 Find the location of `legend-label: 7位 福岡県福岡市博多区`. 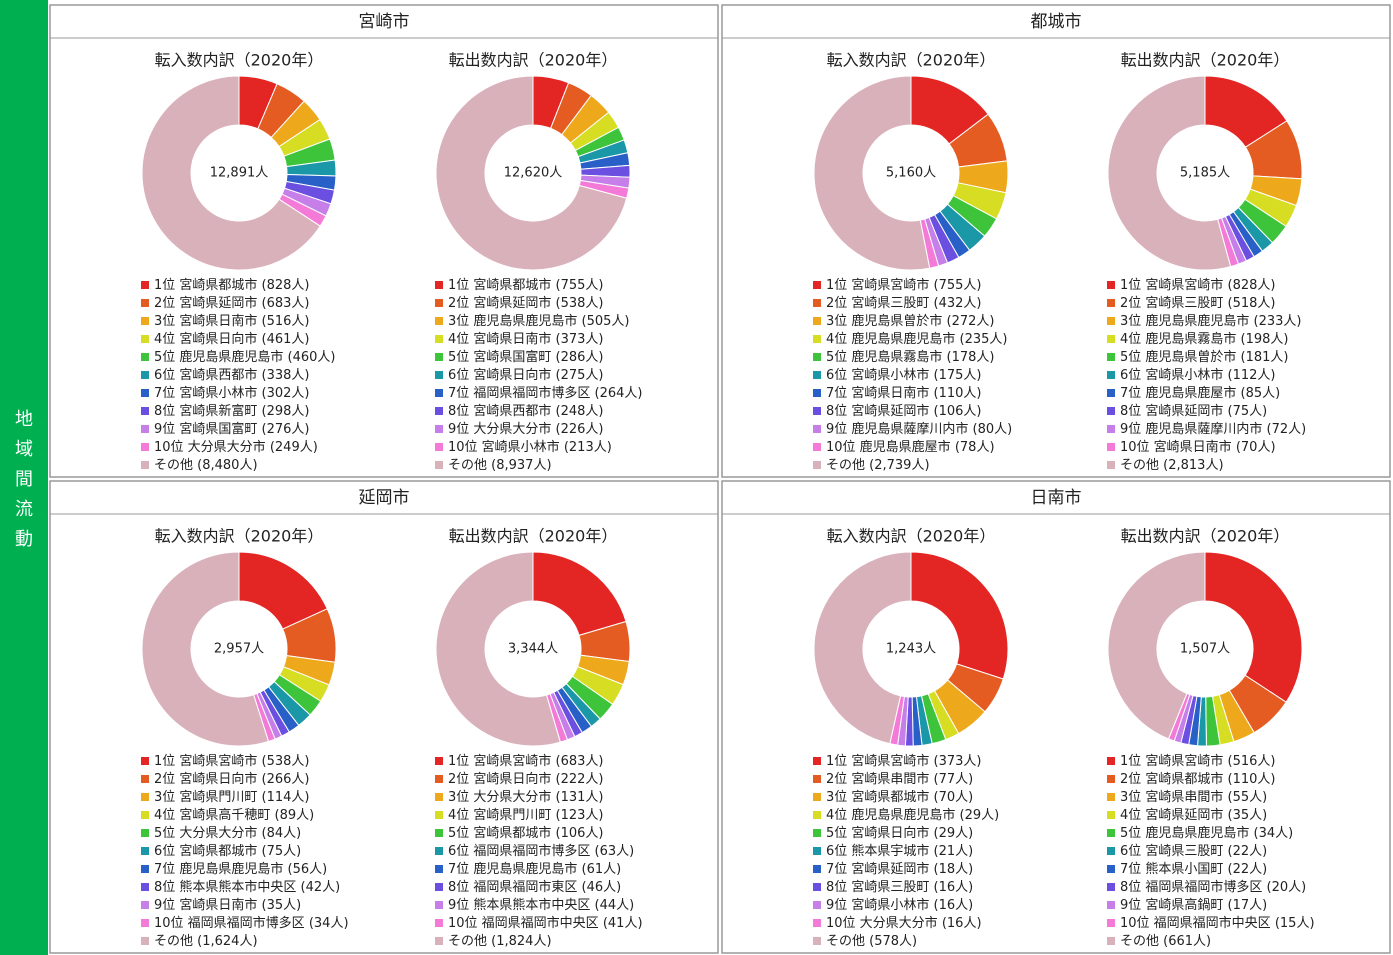

legend-label: 7位 福岡県福岡市博多区 is located at coordinates (519, 393).